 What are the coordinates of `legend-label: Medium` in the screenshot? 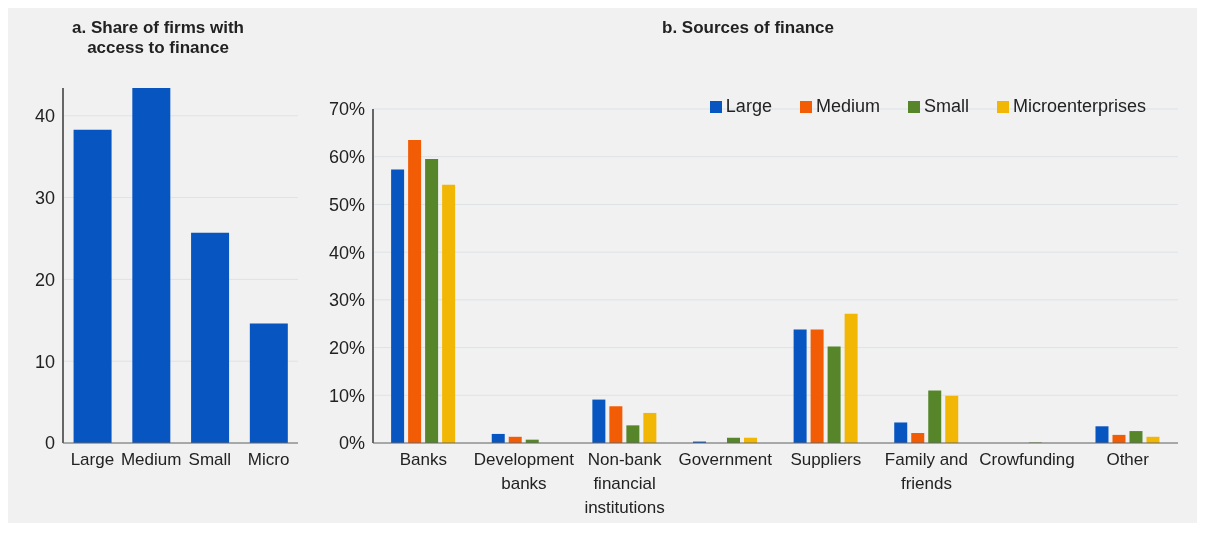 It's located at (847, 106).